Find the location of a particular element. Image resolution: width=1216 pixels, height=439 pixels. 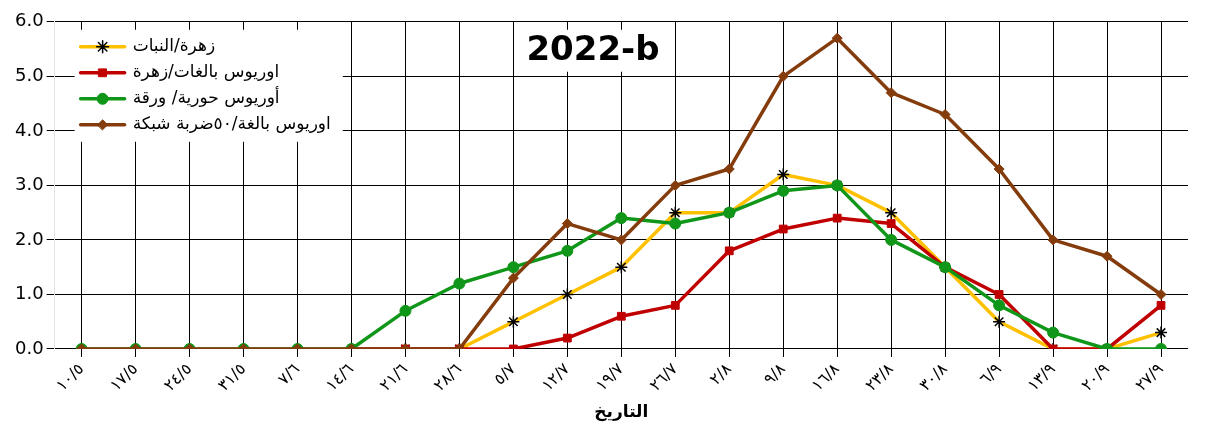

x-tick-label: ١٧/٥ is located at coordinates (123, 377).